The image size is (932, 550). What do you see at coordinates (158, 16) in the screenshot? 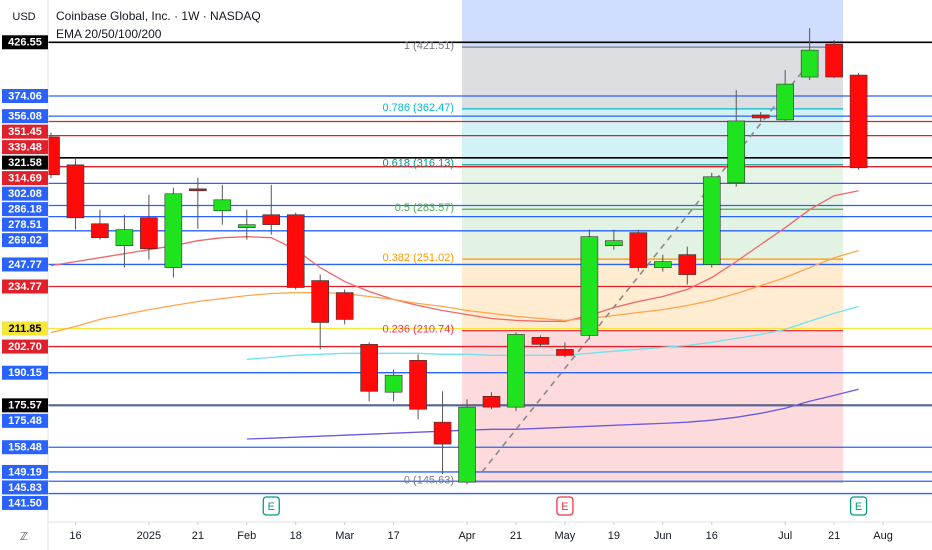
I see `chart-title: Coinbase Global, Inc. · 1W · NASDAQ` at bounding box center [158, 16].